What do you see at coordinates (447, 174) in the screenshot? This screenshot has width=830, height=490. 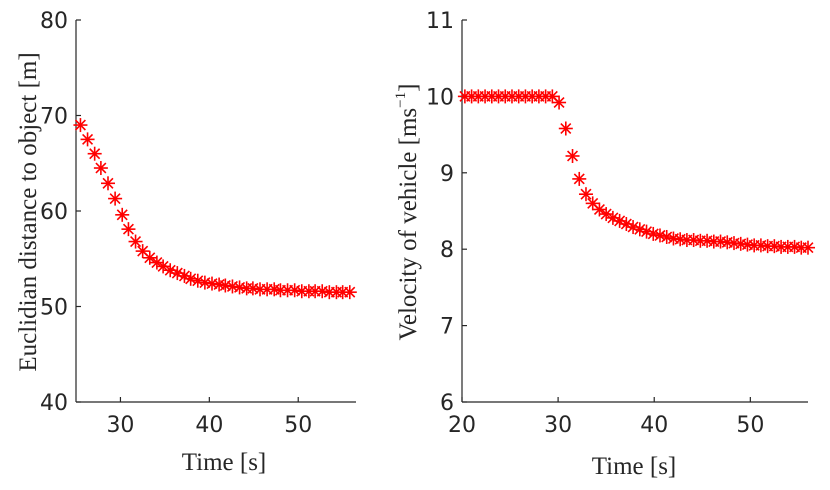 I see `velocity-y-tick-label: 9` at bounding box center [447, 174].